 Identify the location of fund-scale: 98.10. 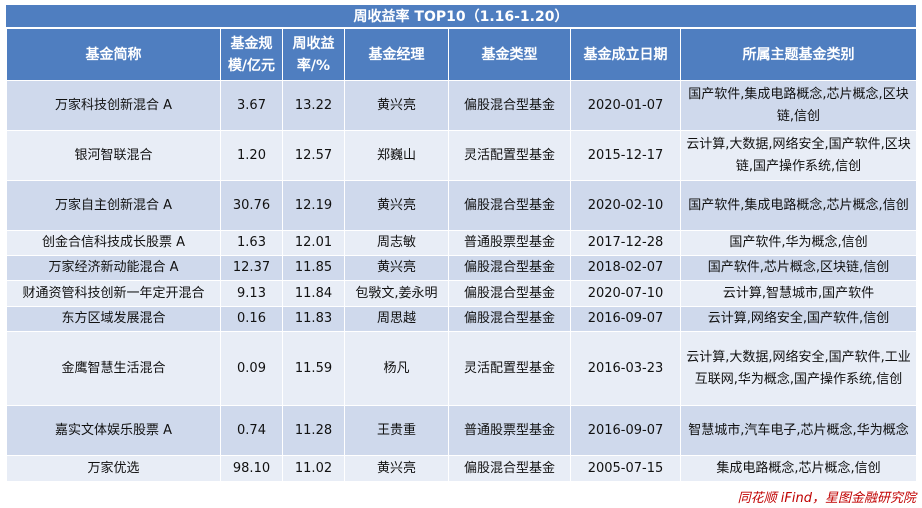
(251, 468).